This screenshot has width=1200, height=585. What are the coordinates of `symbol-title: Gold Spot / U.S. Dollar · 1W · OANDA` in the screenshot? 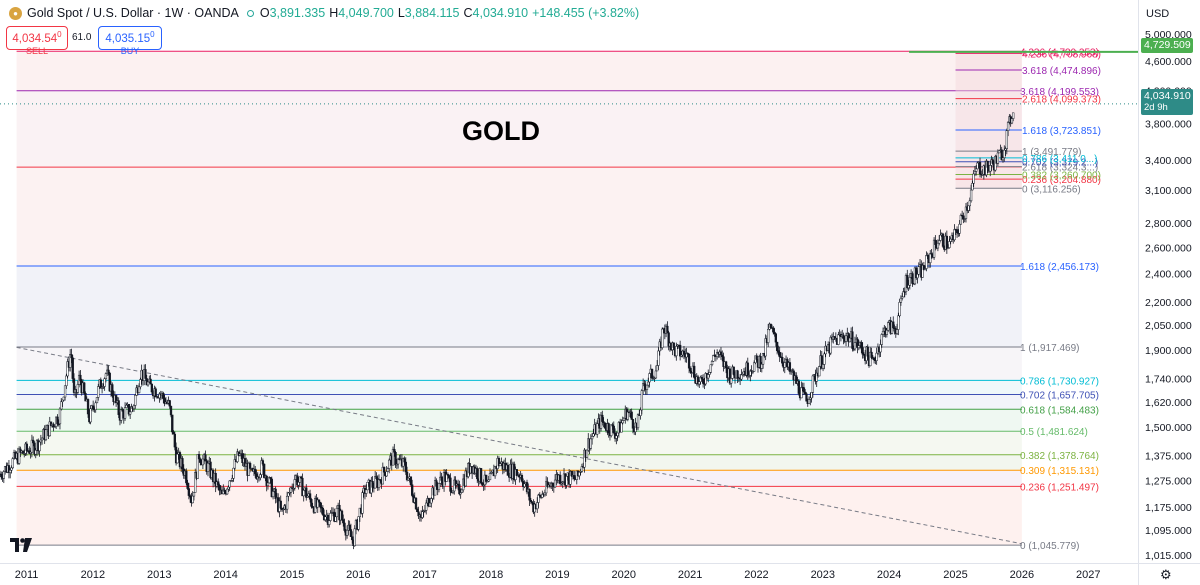 It's located at (133, 13).